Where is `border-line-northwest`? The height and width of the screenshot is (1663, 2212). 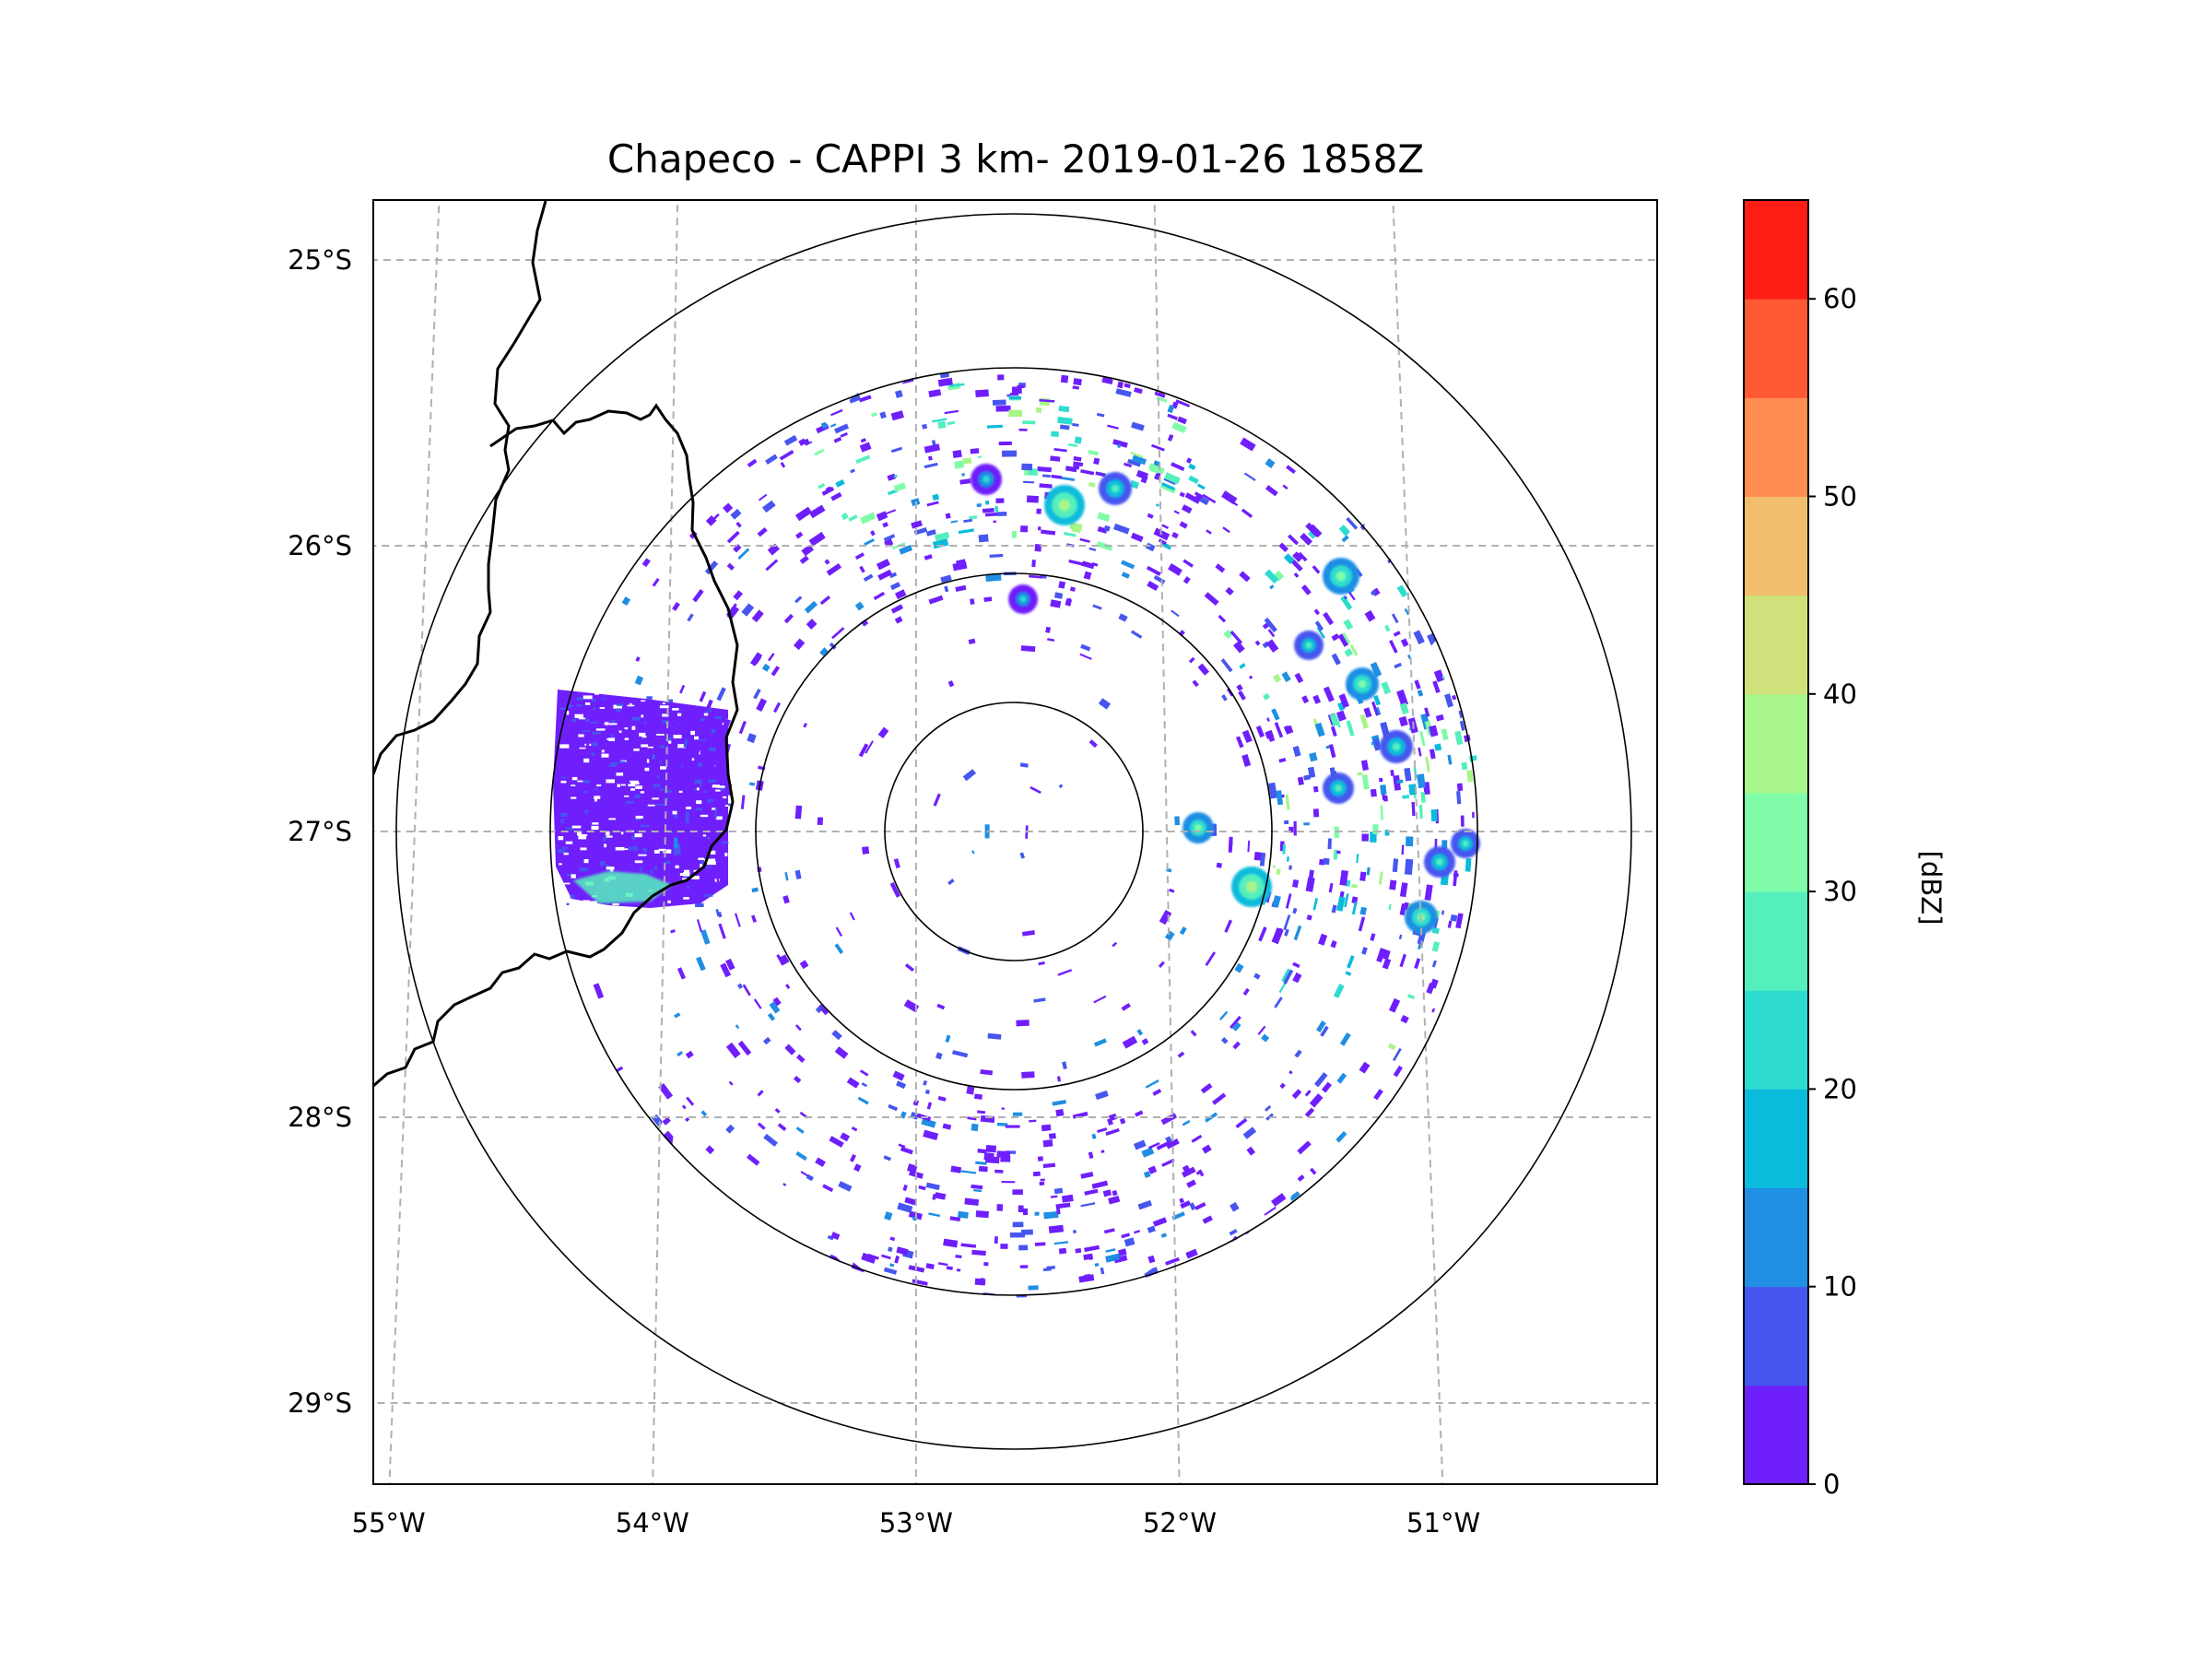
border-line-northwest is located at coordinates (460, 487).